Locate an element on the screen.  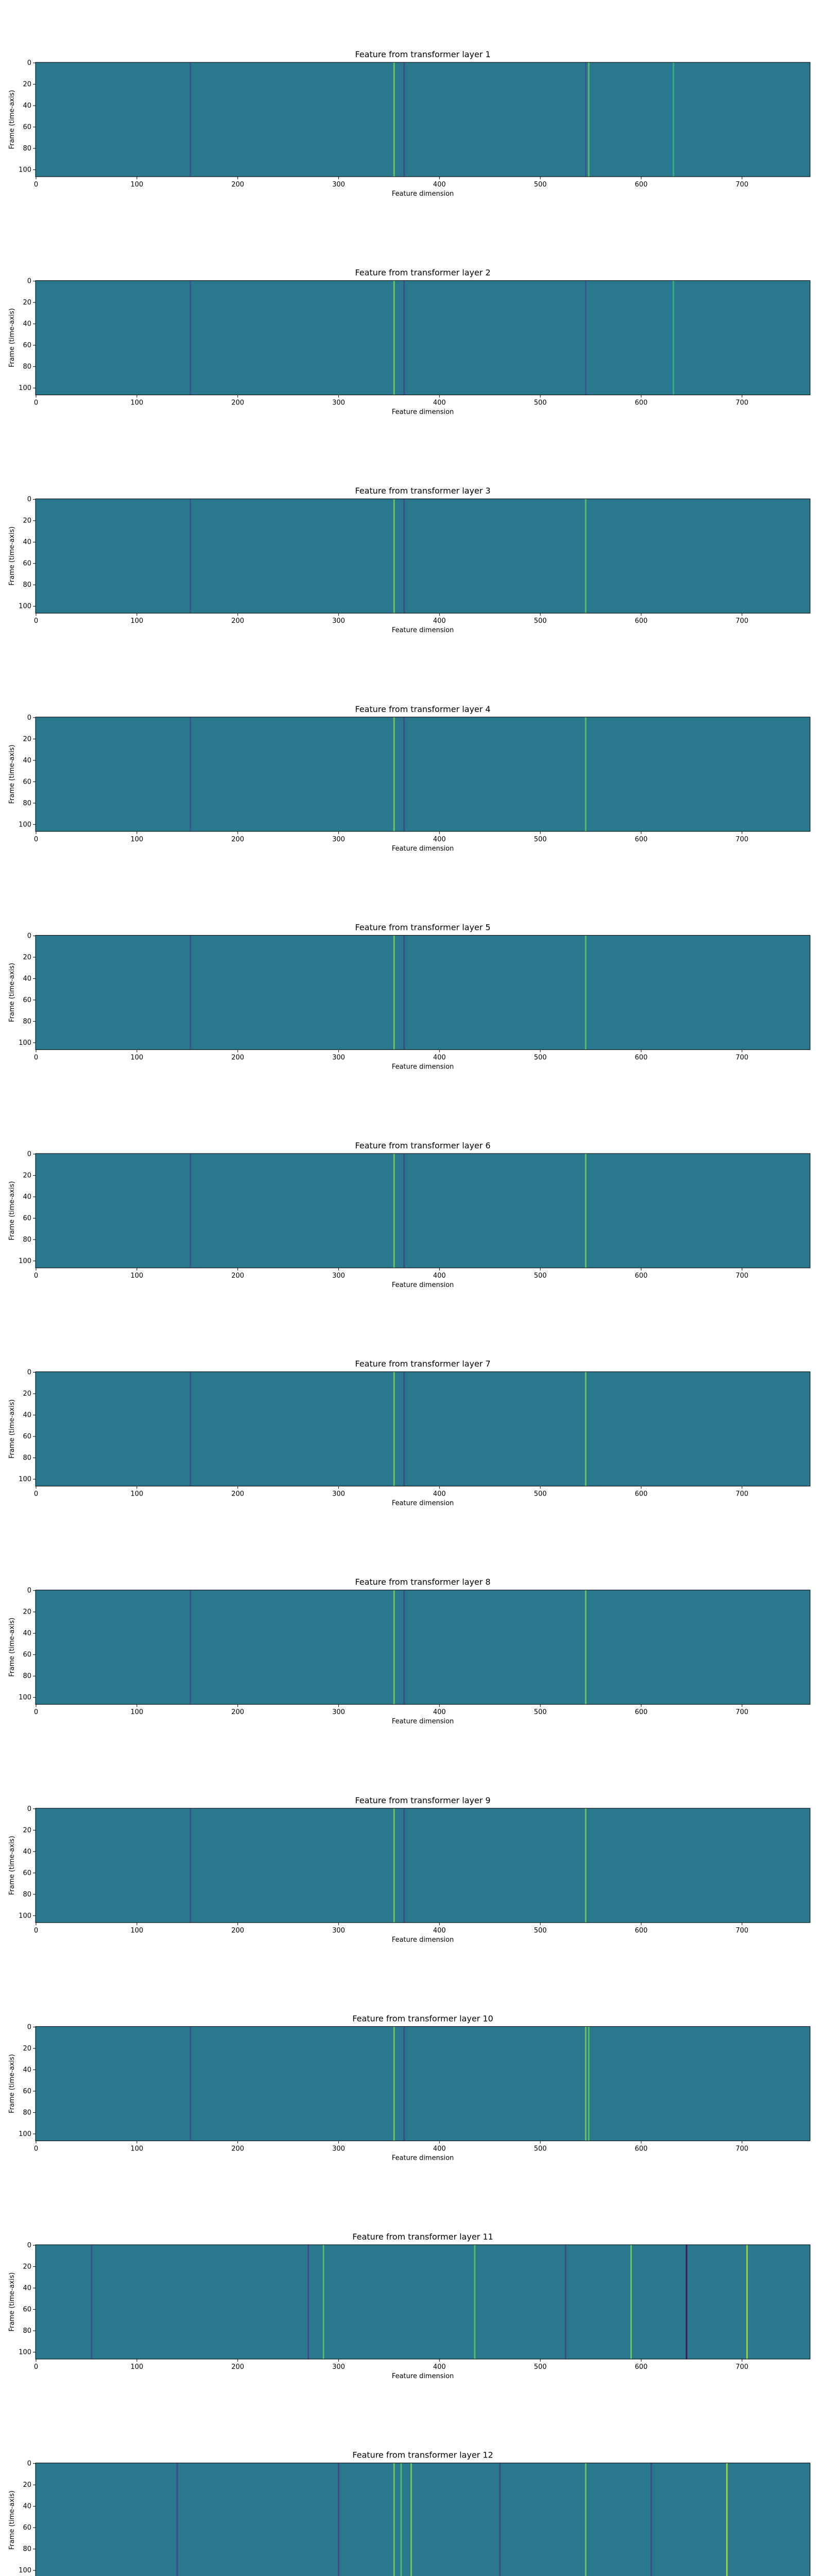
chart-title: Feature from transformer layer 12 is located at coordinates (423, 2455).